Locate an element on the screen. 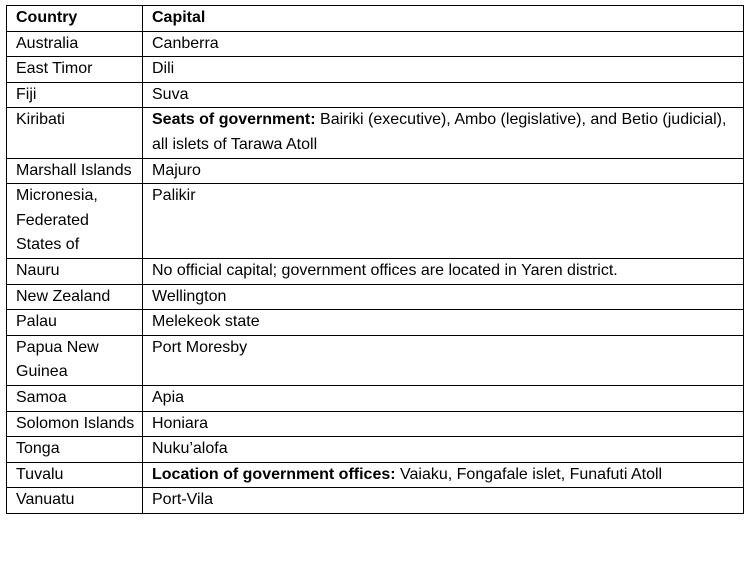 The height and width of the screenshot is (562, 748). capital-text: Canberra is located at coordinates (185, 43).